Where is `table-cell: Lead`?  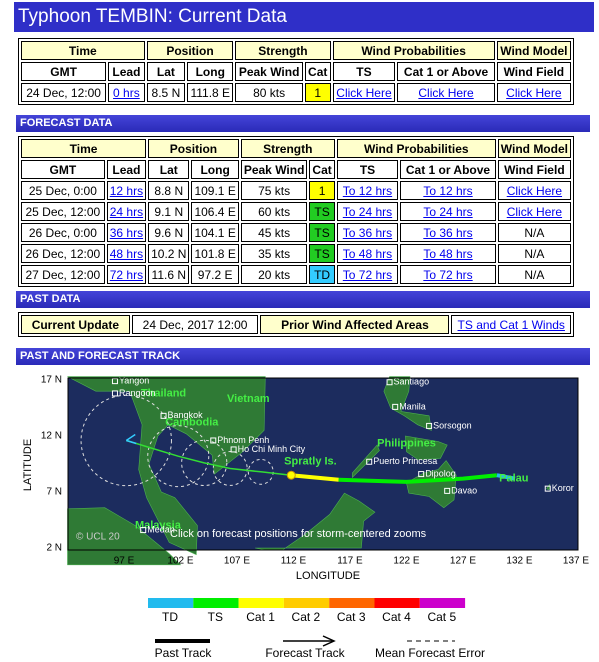 table-cell: Lead is located at coordinates (126, 71).